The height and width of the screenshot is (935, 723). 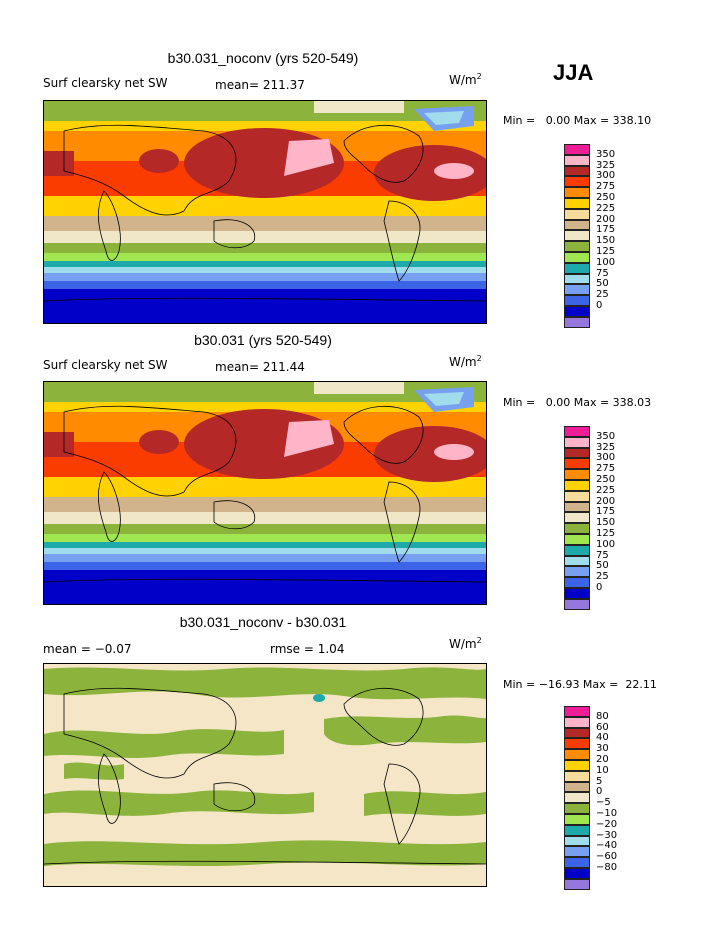 What do you see at coordinates (577, 120) in the screenshot?
I see `panel1-minmax: Min = 0.00 Max = 338.10` at bounding box center [577, 120].